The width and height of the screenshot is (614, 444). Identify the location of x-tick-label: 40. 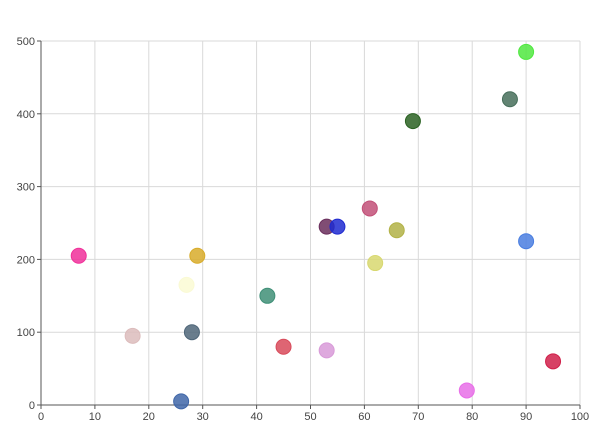
(256, 417).